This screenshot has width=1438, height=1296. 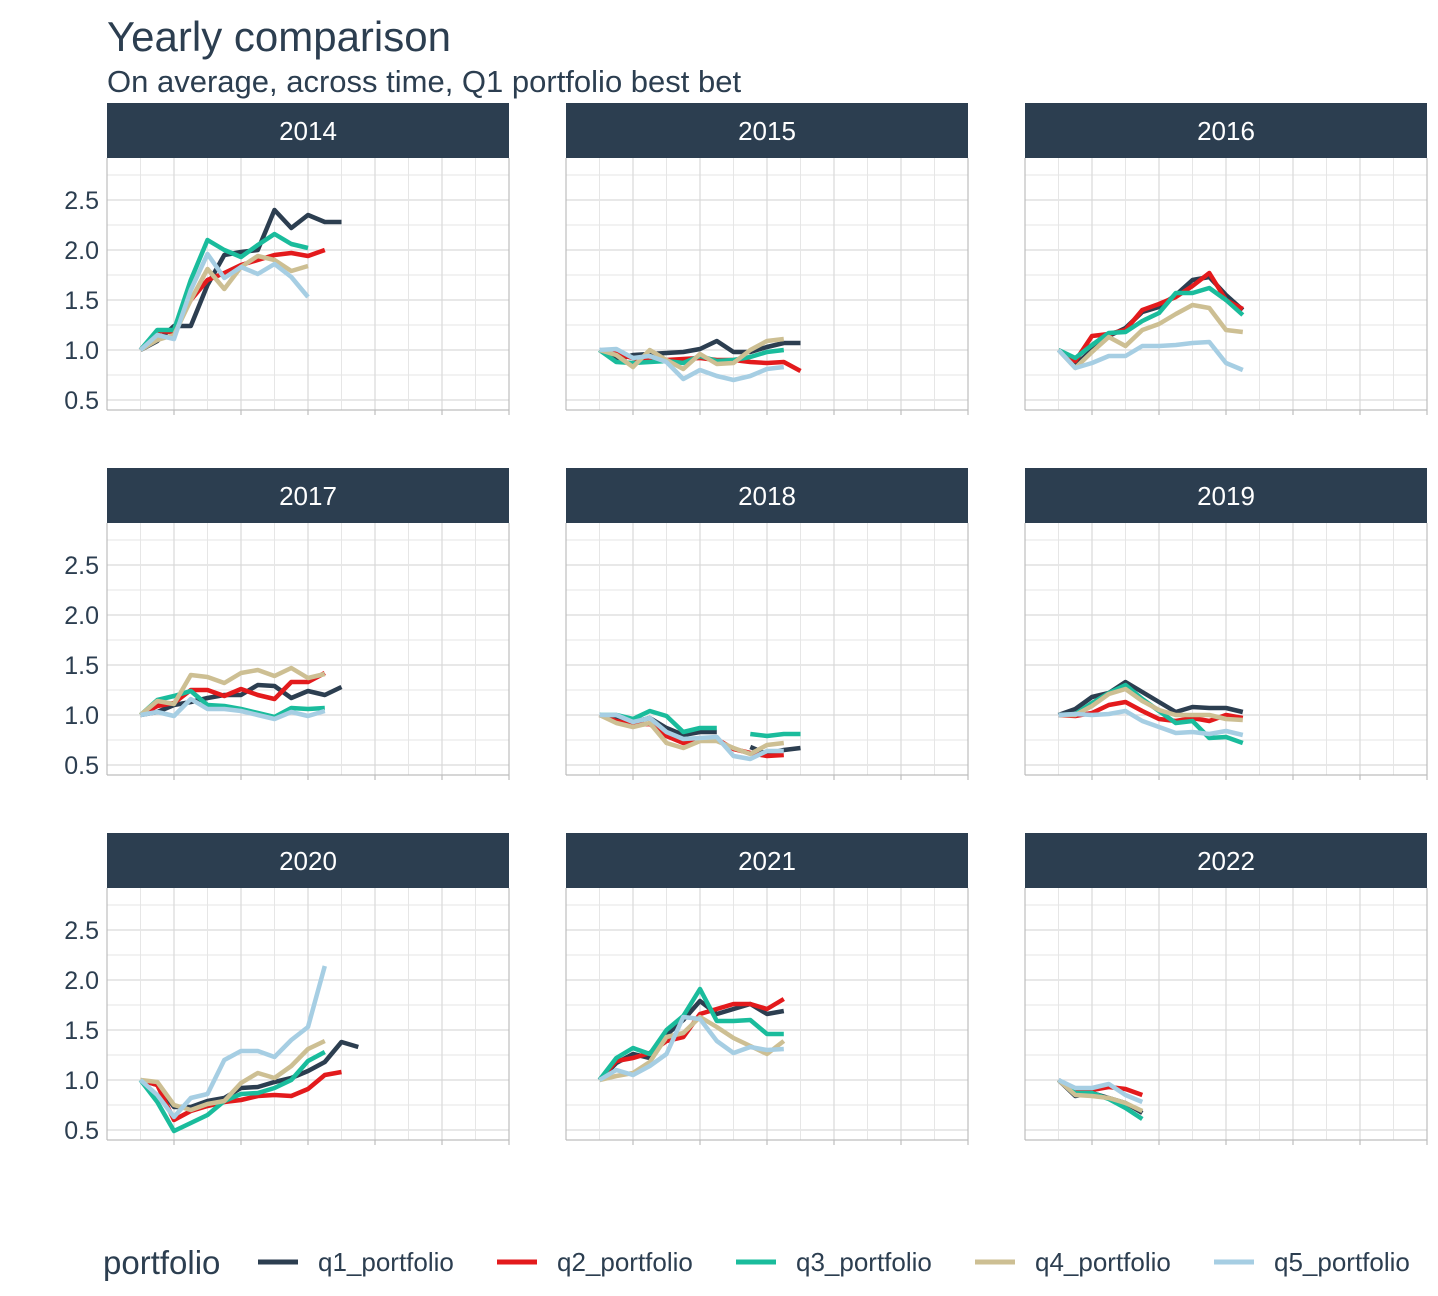 I want to click on facet-panel-2019: 2019, so click(x=1226, y=624).